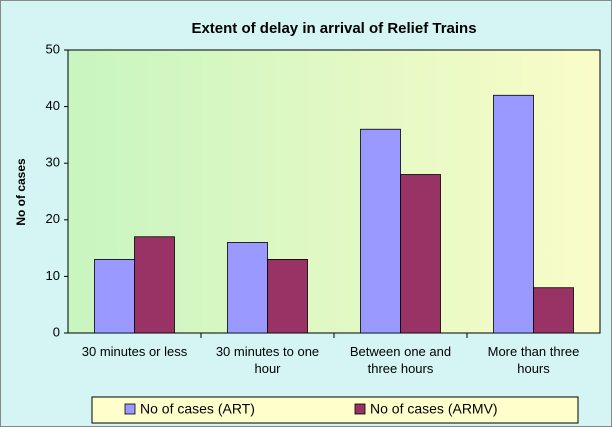  I want to click on legend-box, so click(335, 410).